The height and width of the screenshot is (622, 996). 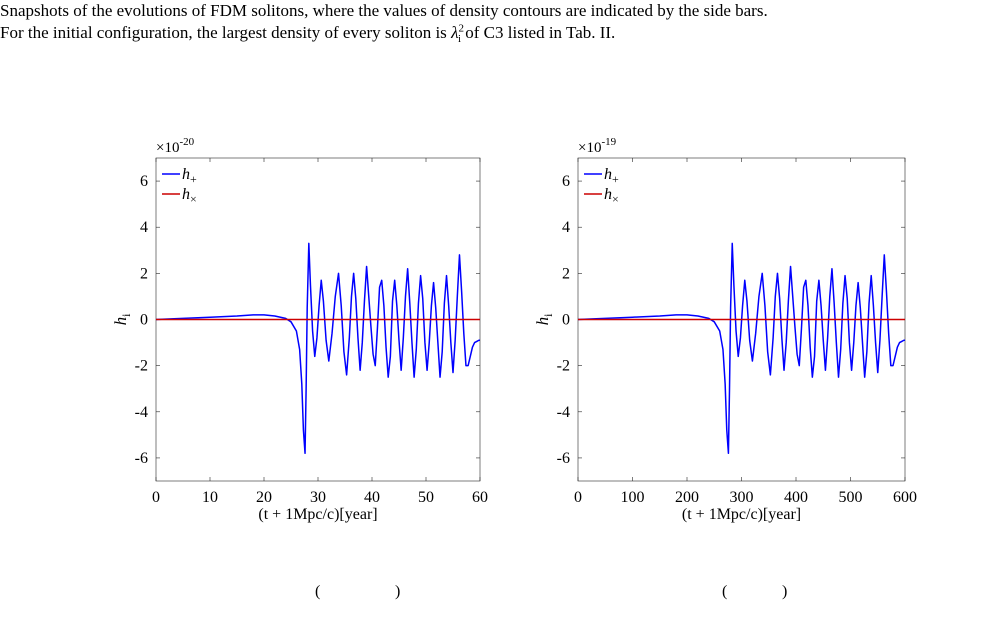 I want to click on x-tick-label: 60, so click(x=480, y=497).